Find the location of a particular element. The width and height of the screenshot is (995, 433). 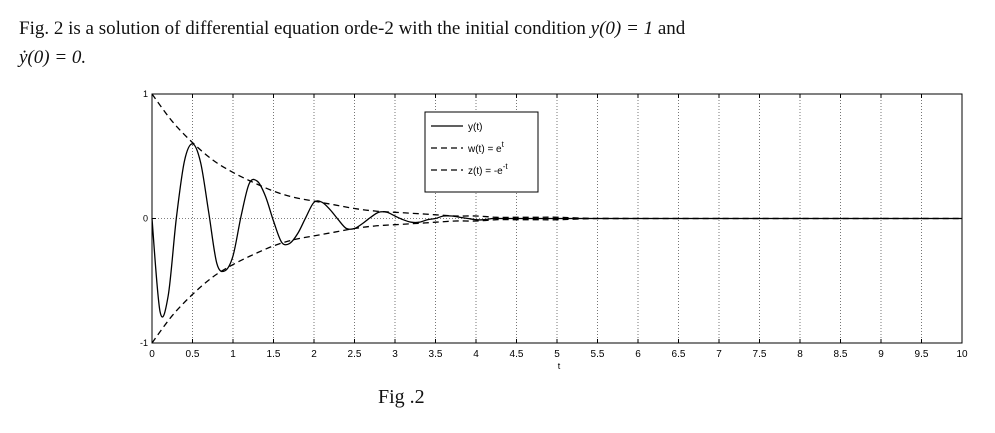

intro-and: and is located at coordinates (669, 28).